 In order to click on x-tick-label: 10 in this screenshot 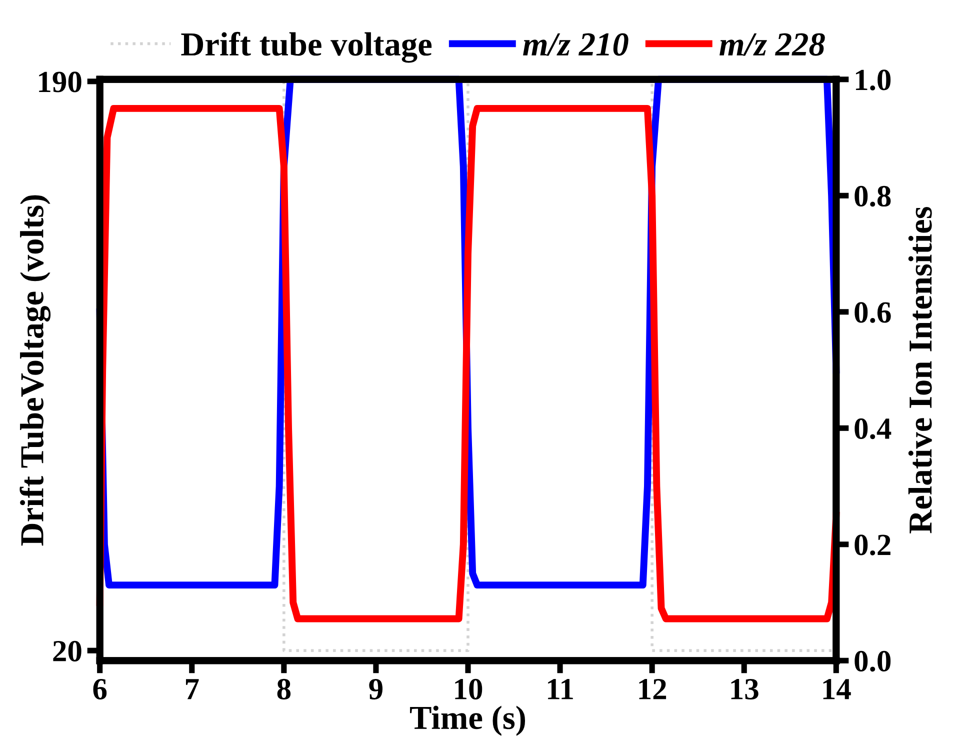, I will do `click(468, 689)`.